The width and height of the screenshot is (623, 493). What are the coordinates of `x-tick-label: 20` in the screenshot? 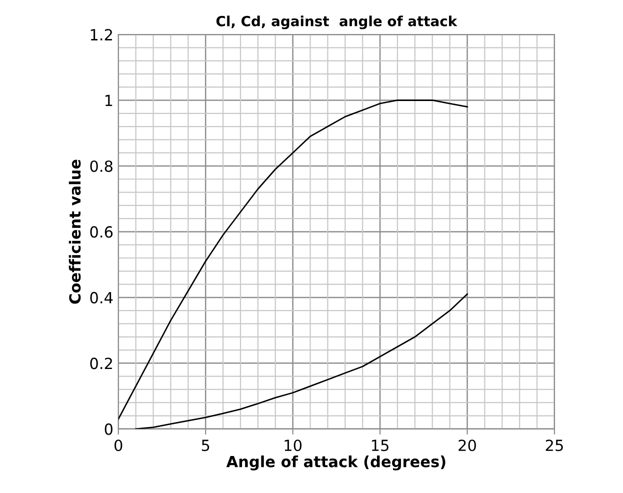 It's located at (467, 446).